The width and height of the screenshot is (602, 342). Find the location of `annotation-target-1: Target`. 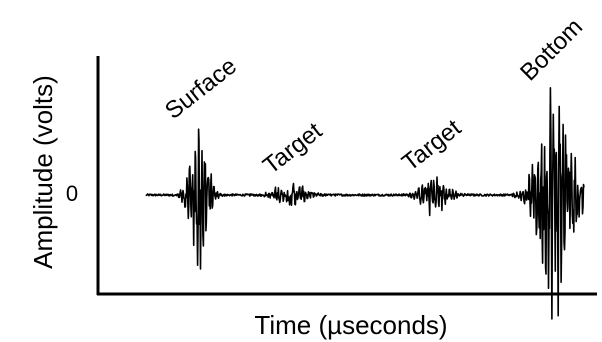

annotation-target-1: Target is located at coordinates (292, 148).